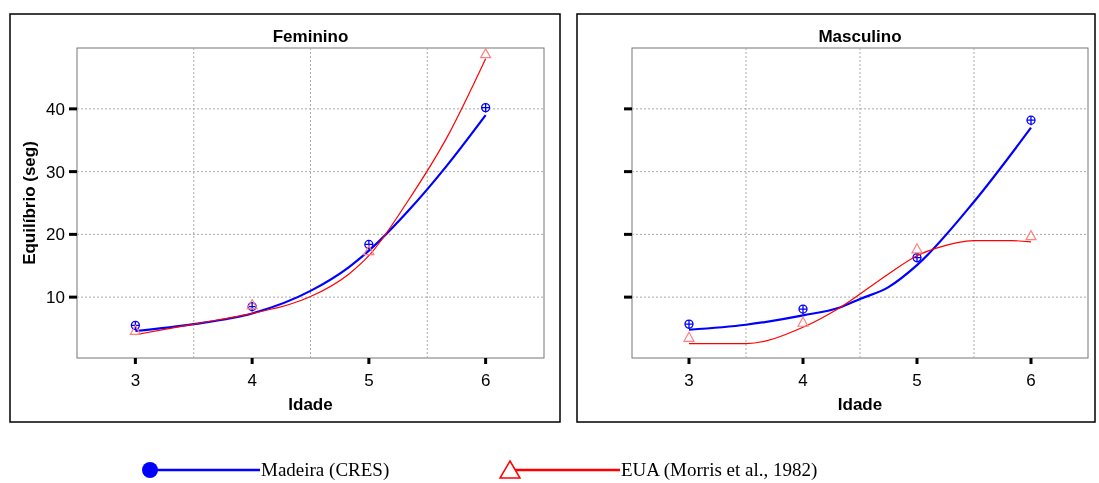  I want to click on chart-title: Masculino, so click(860, 36).